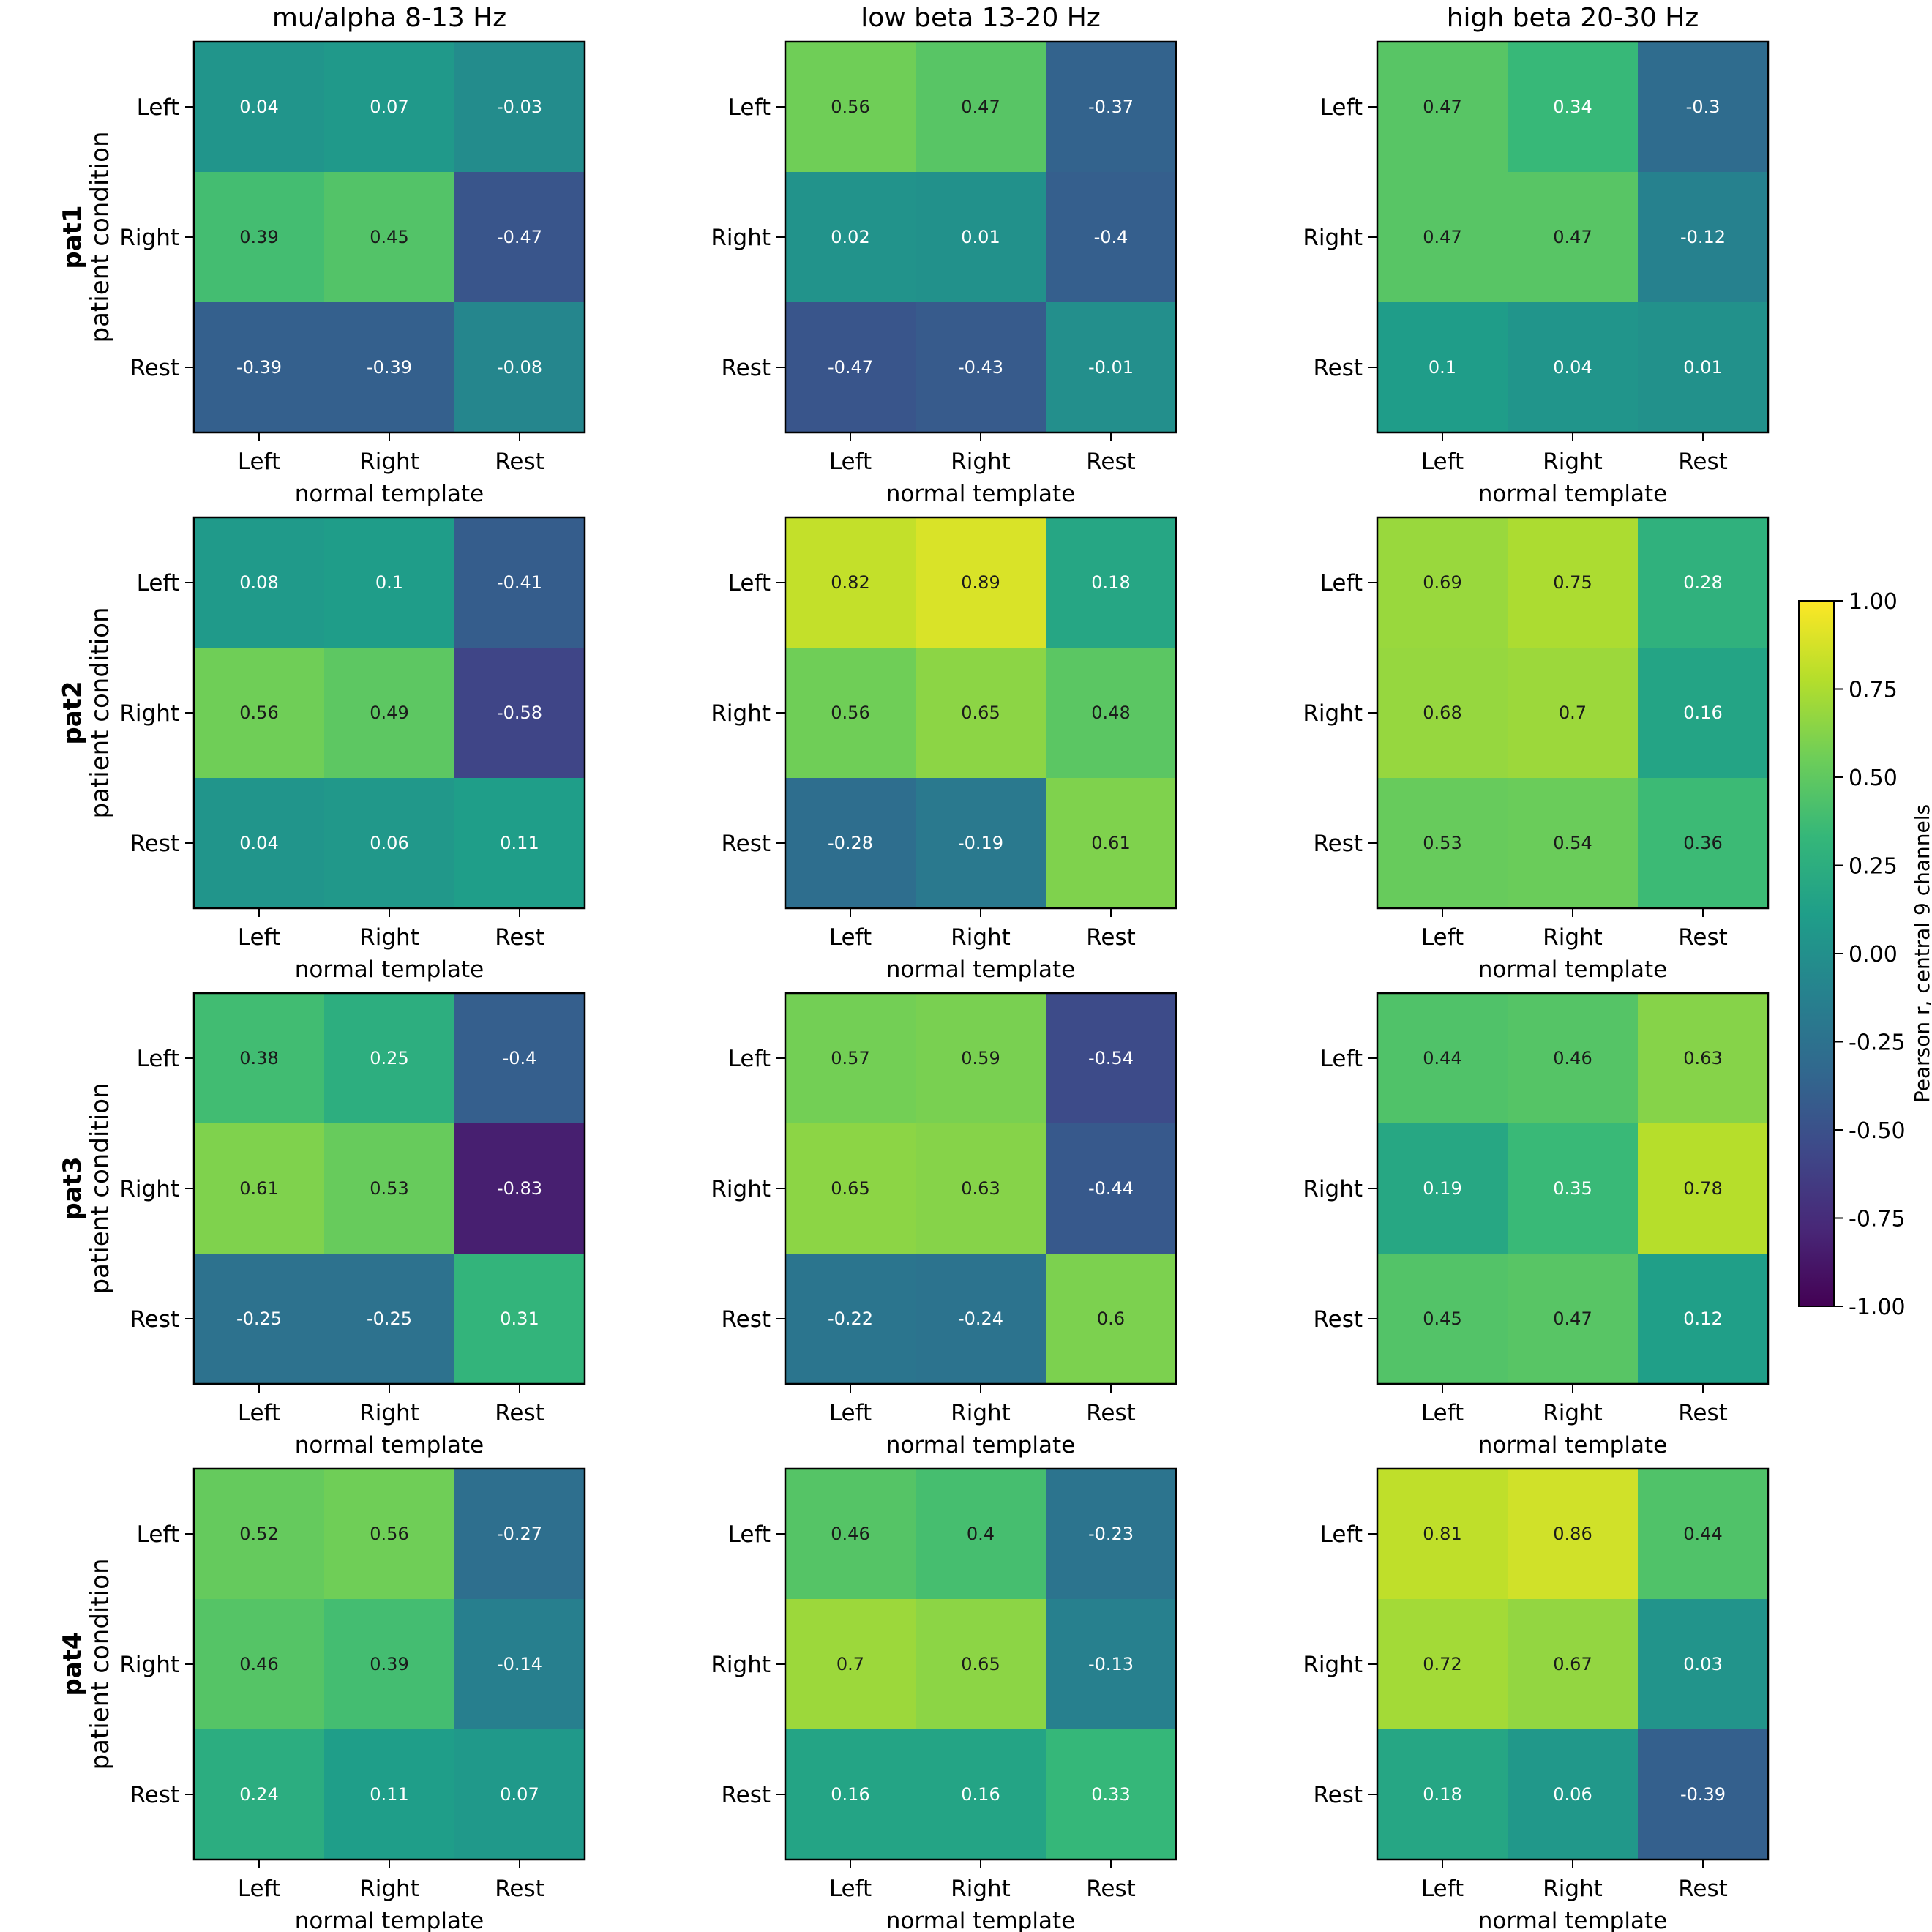 This screenshot has width=1932, height=1932. I want to click on cell-value-label: -0.28, so click(850, 843).